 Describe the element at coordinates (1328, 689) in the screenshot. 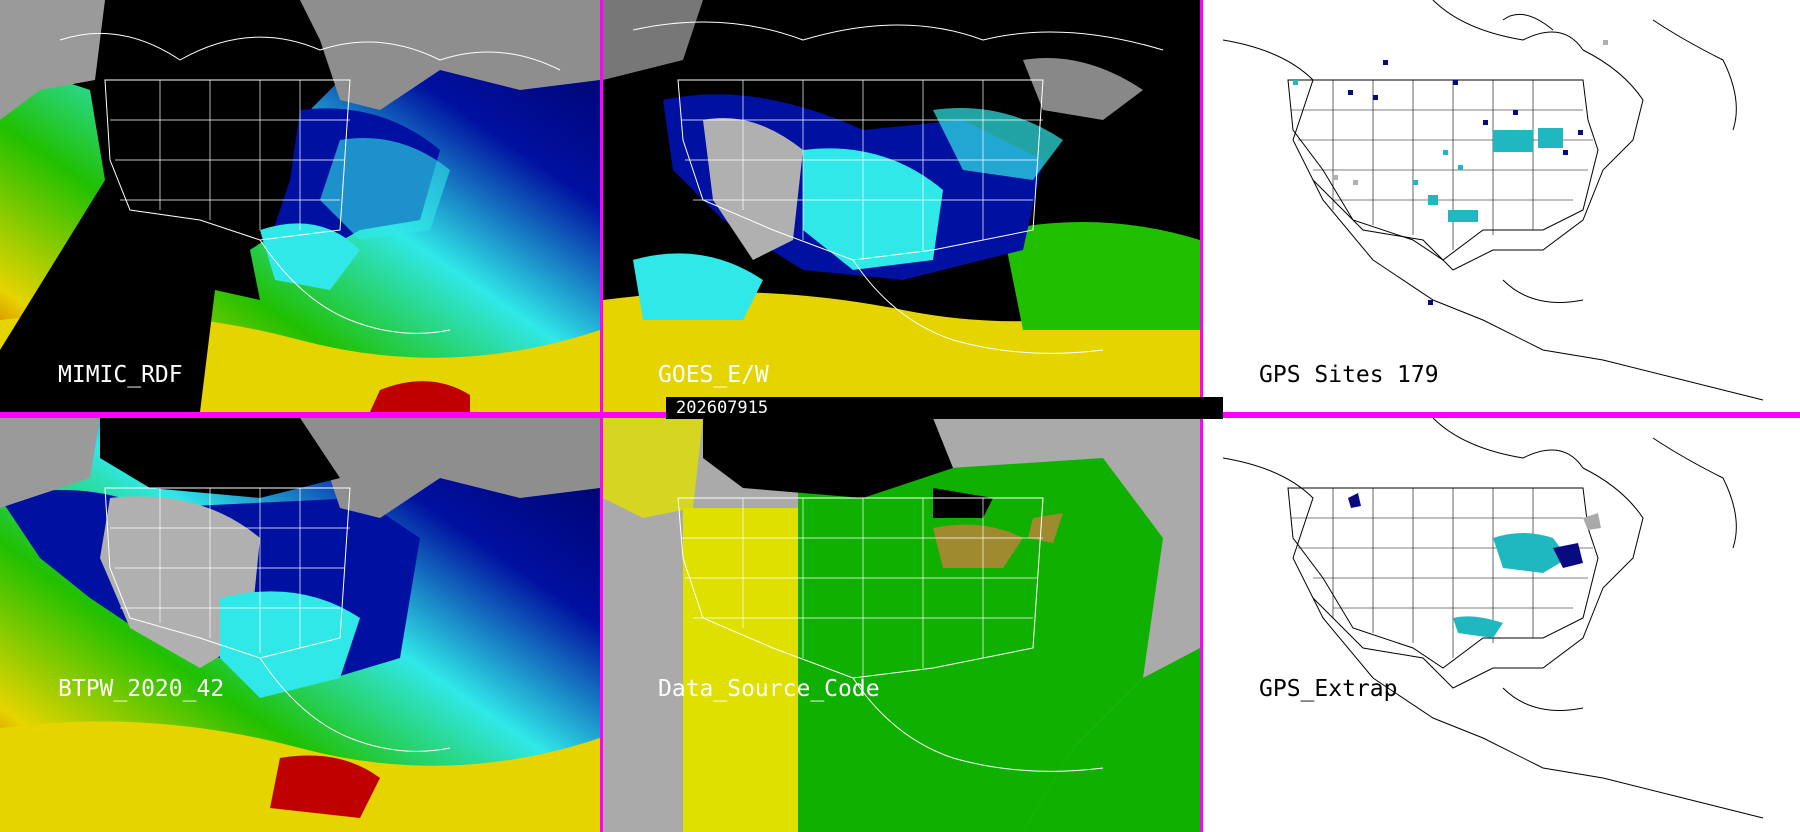

I see `gps-extrap-label: GPS_Extrap` at that location.